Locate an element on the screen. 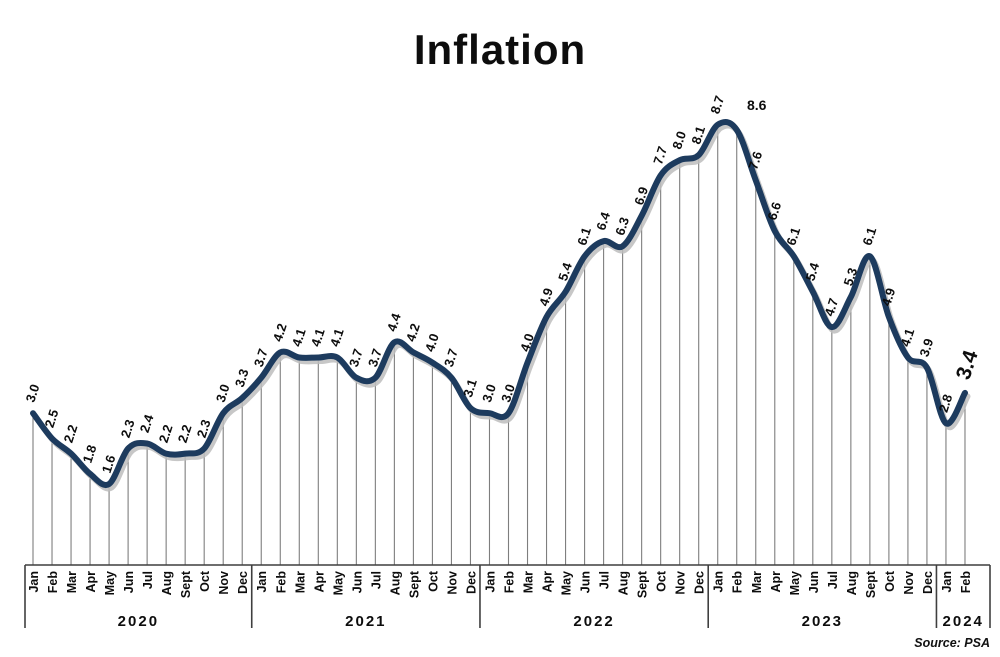  value-label: 8.1 is located at coordinates (698, 135).